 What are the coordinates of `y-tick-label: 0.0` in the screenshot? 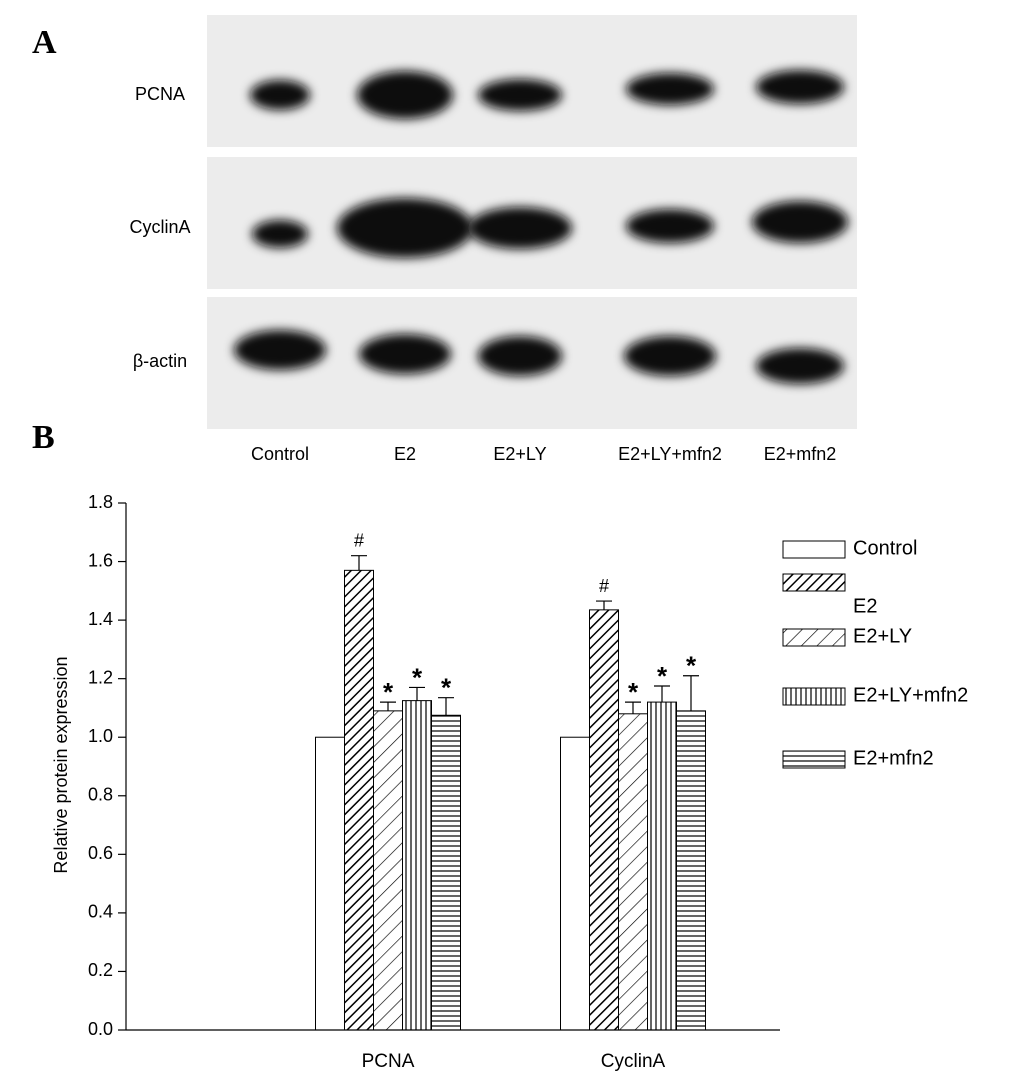 It's located at (100, 1029).